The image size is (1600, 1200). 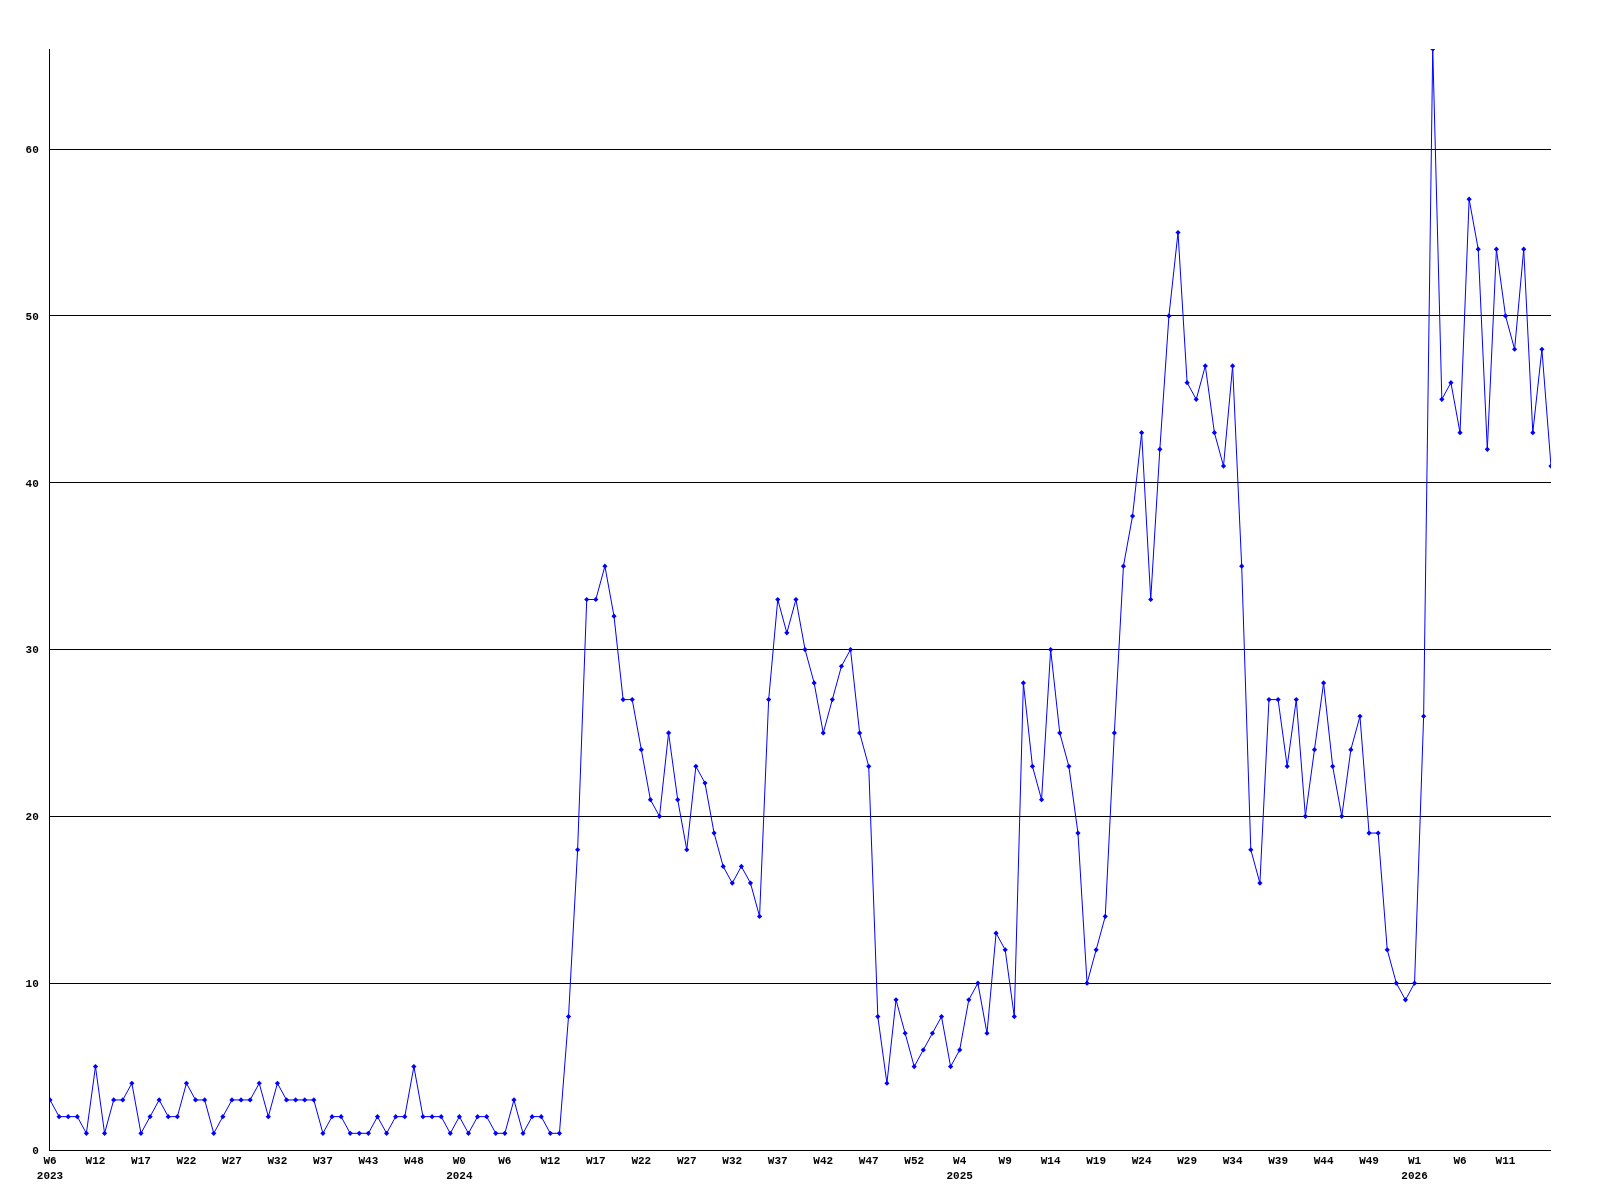 What do you see at coordinates (35, 1150) in the screenshot?
I see `y-tick-label: 0` at bounding box center [35, 1150].